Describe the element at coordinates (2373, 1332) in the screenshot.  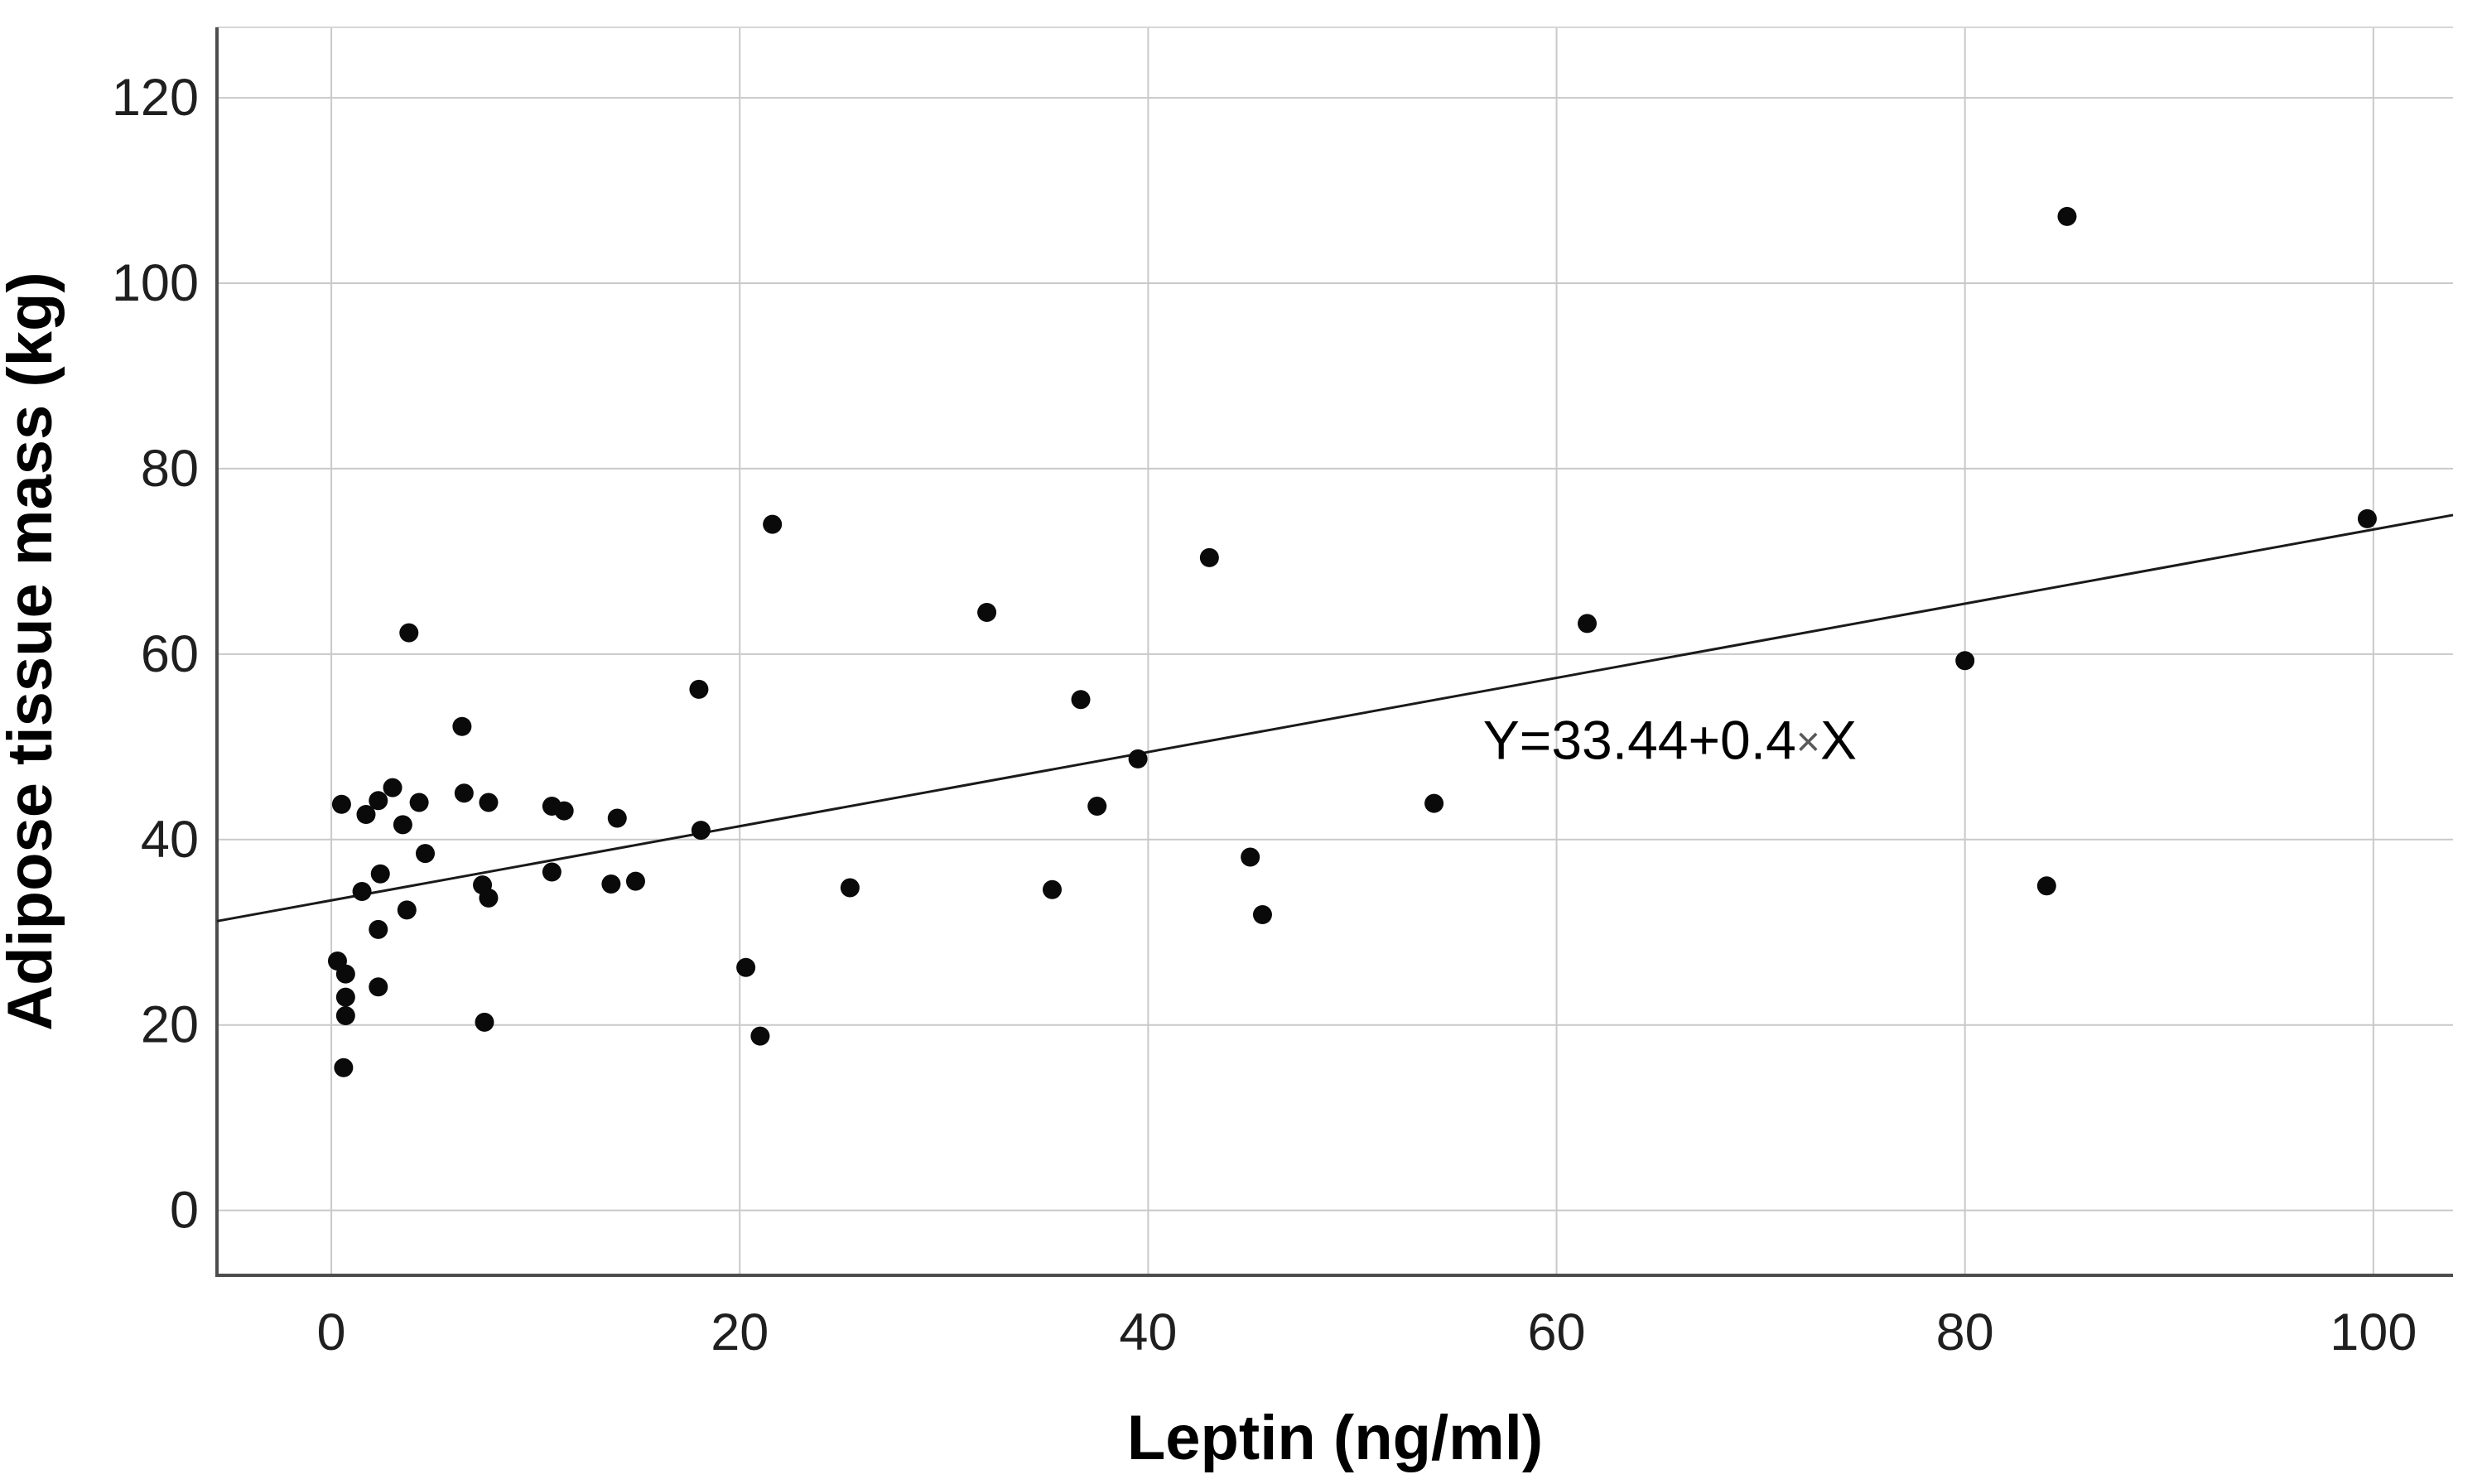
I see `x-axis-tick-label: 100` at that location.